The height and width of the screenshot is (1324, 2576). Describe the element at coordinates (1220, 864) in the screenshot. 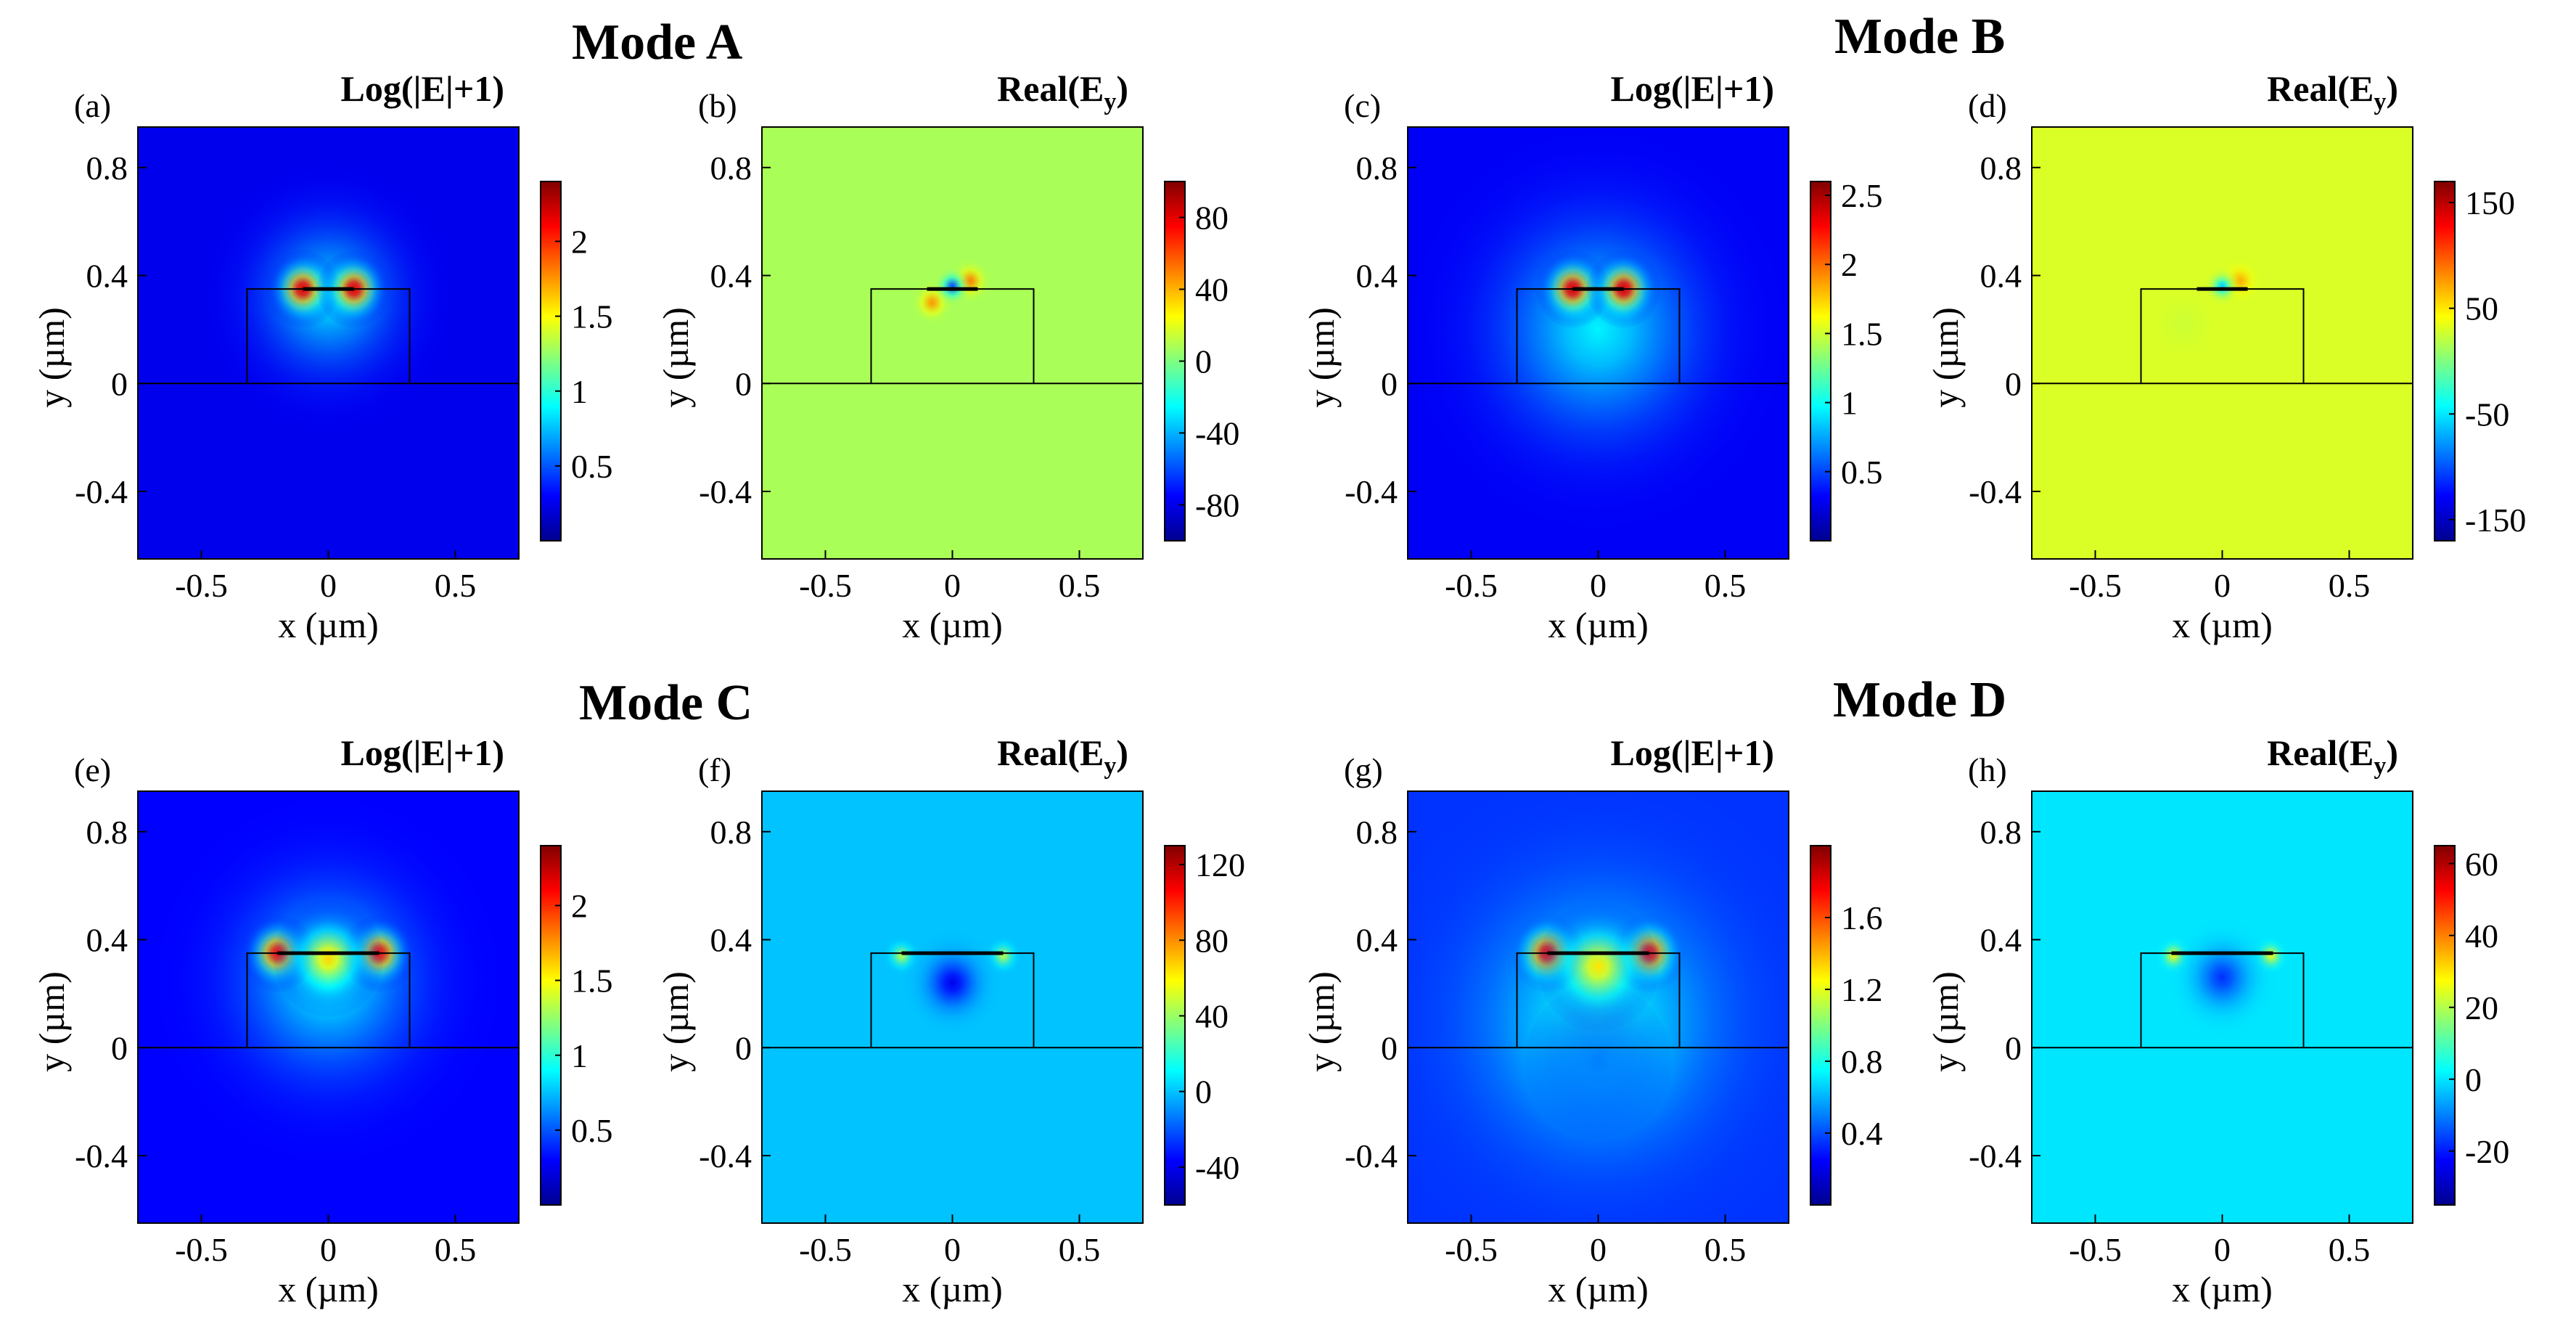

I see `colorbar-tick-label: 120` at that location.